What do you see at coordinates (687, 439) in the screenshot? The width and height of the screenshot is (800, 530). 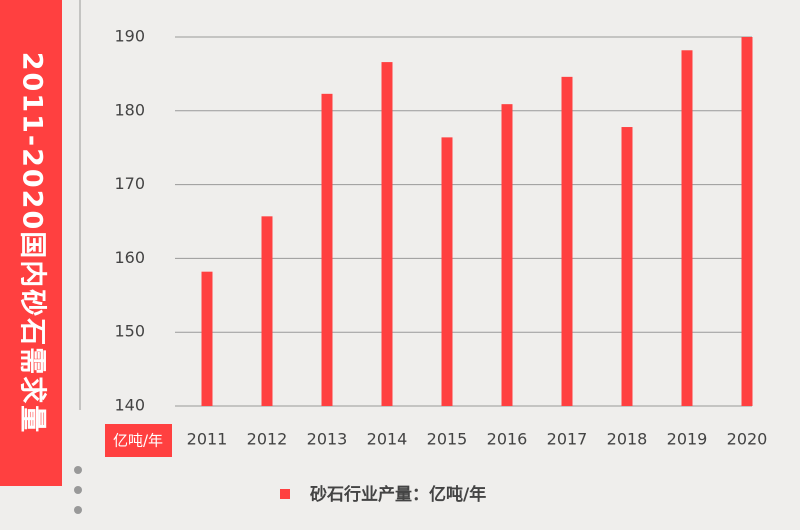 I see `x-tick-label: 2019` at bounding box center [687, 439].